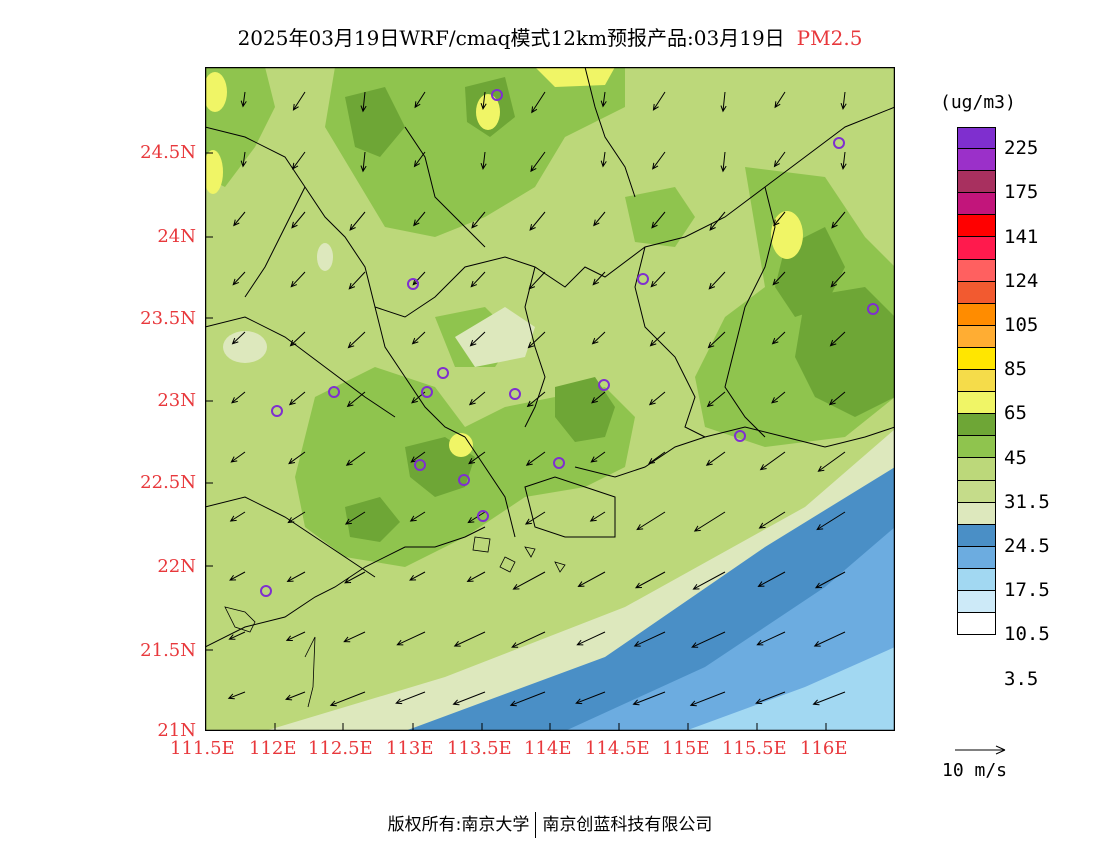  Describe the element at coordinates (395, 622) in the screenshot. I see `coastline-islands` at that location.